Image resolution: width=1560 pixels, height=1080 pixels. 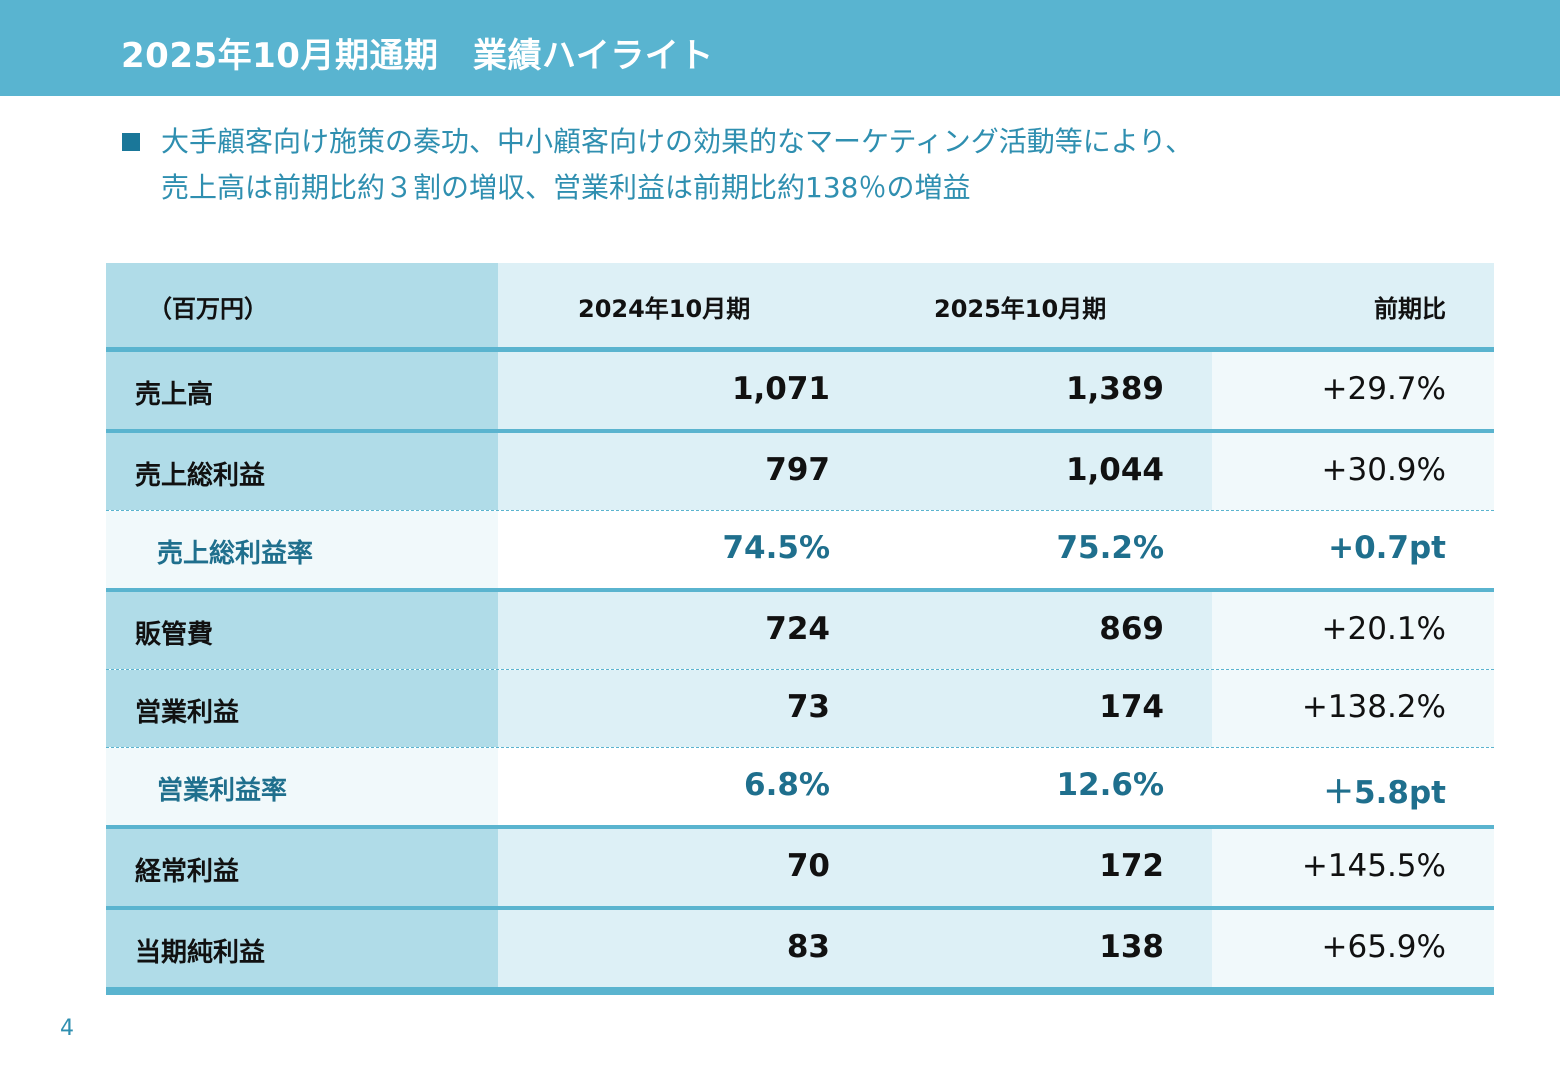 What do you see at coordinates (1033, 549) in the screenshot?
I see `value-2025-cell: 75.2%` at bounding box center [1033, 549].